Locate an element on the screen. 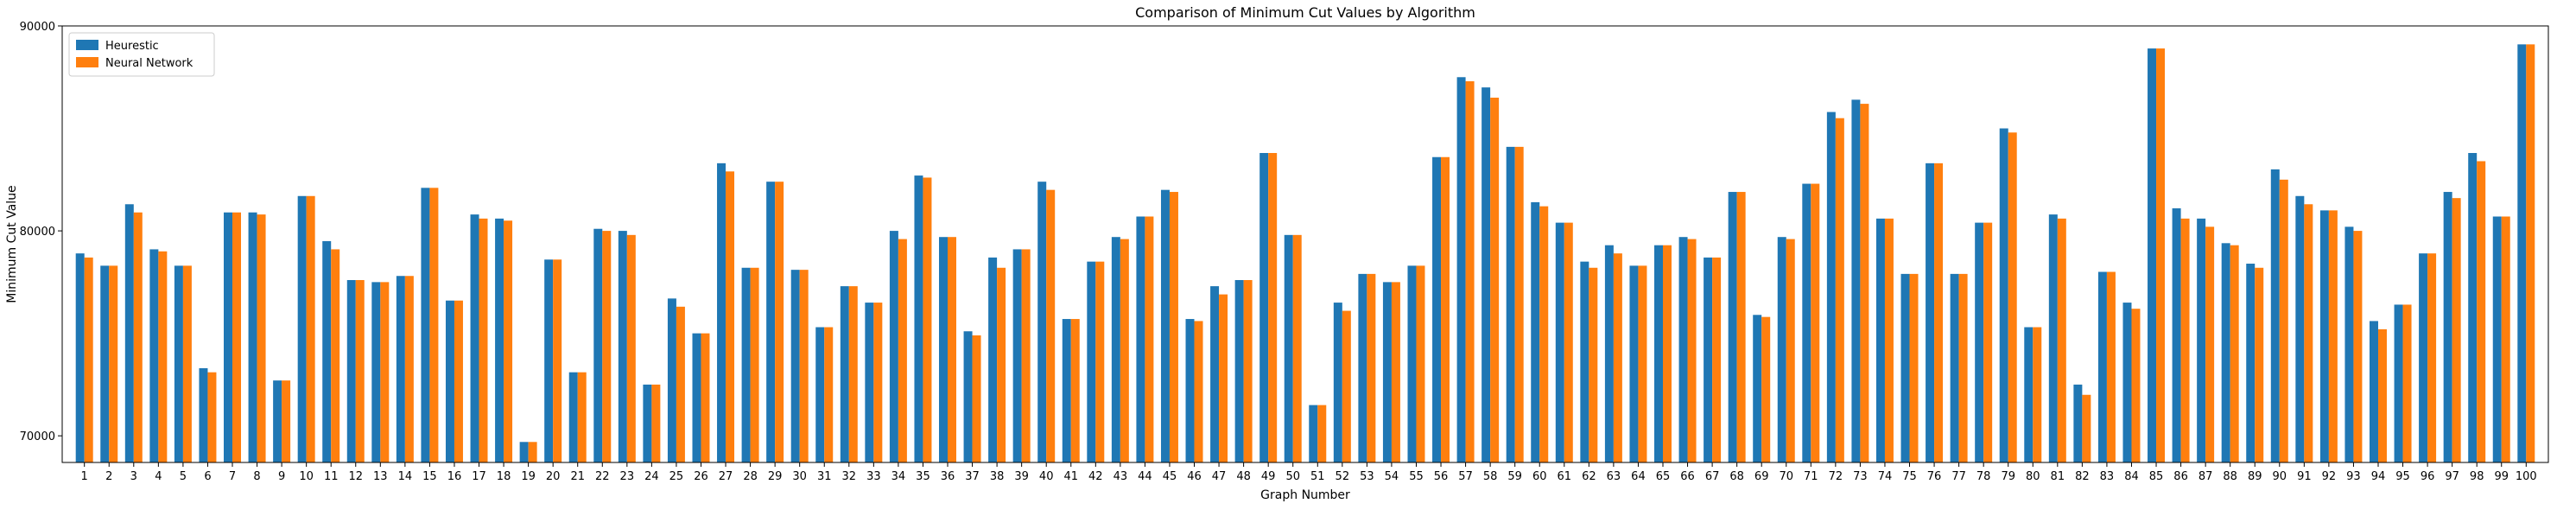  x-tick-label: 15 is located at coordinates (429, 476).